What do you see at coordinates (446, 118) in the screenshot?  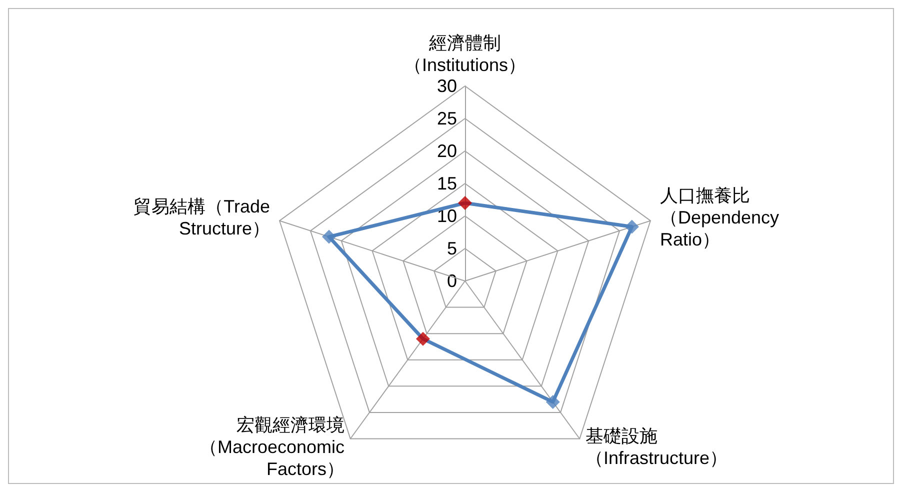 I see `y-tick-label: 25` at bounding box center [446, 118].